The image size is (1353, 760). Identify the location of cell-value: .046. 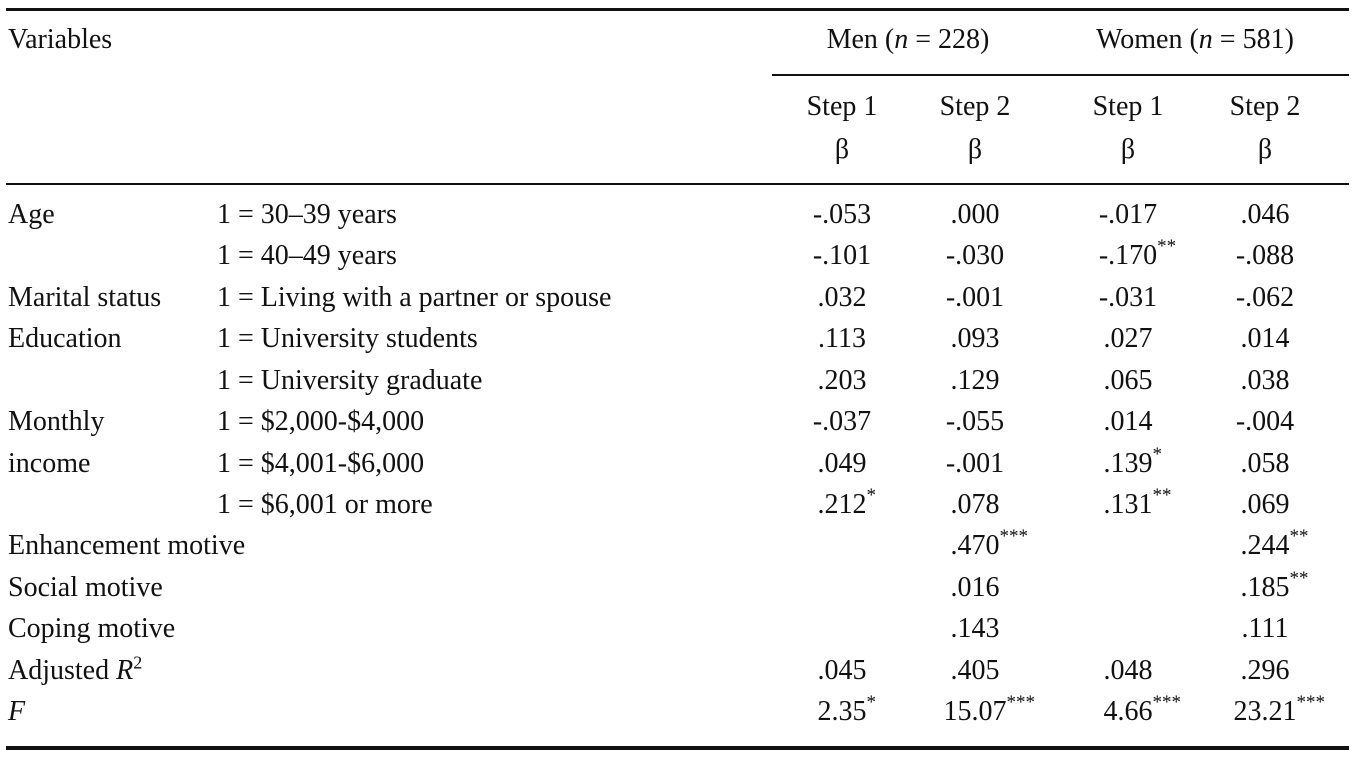
(1265, 214).